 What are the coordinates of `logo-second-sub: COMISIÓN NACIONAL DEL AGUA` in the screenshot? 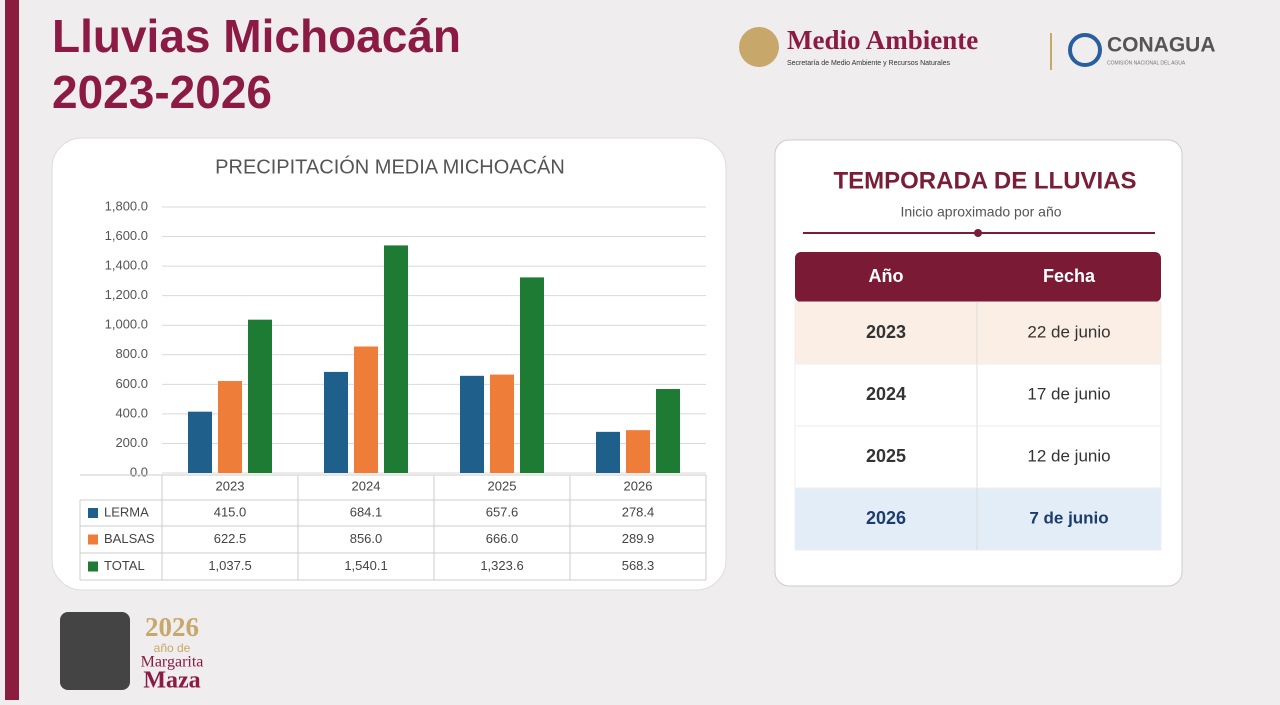 It's located at (1146, 62).